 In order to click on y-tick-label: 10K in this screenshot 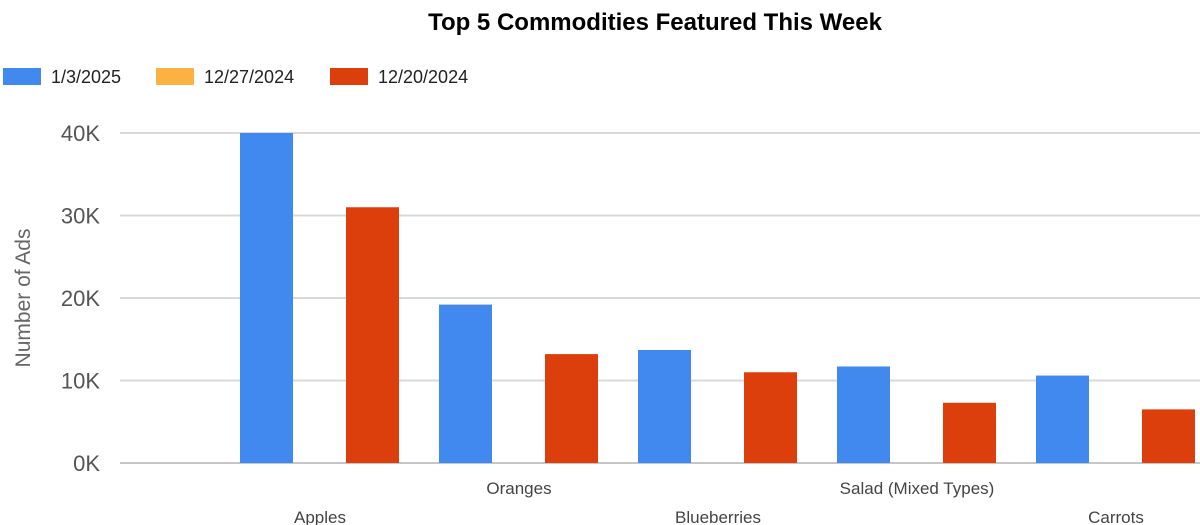, I will do `click(80, 381)`.